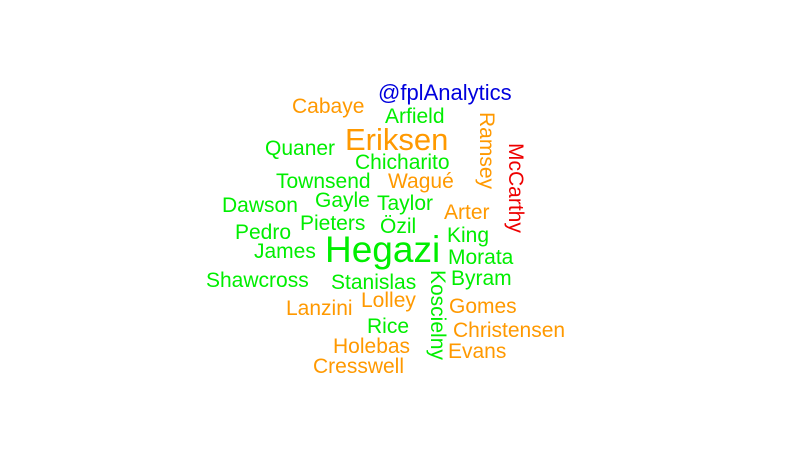 The height and width of the screenshot is (450, 800). I want to click on word-morata: Morata, so click(481, 257).